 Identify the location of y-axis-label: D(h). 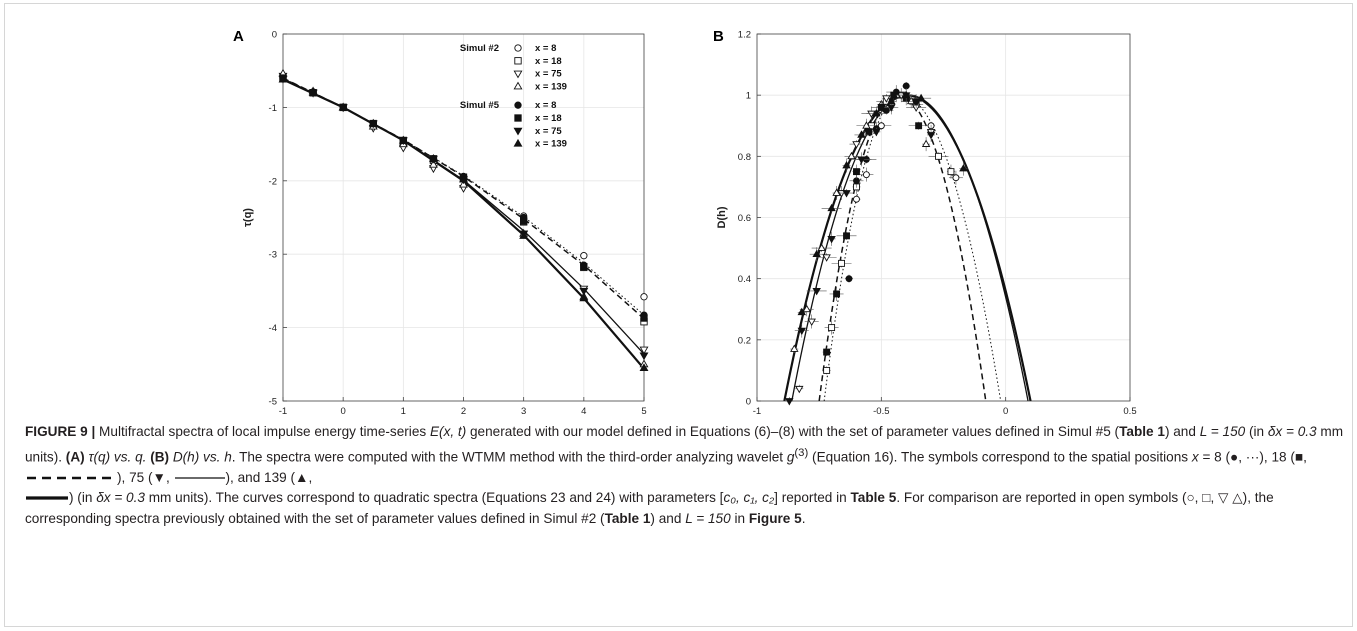
(722, 217).